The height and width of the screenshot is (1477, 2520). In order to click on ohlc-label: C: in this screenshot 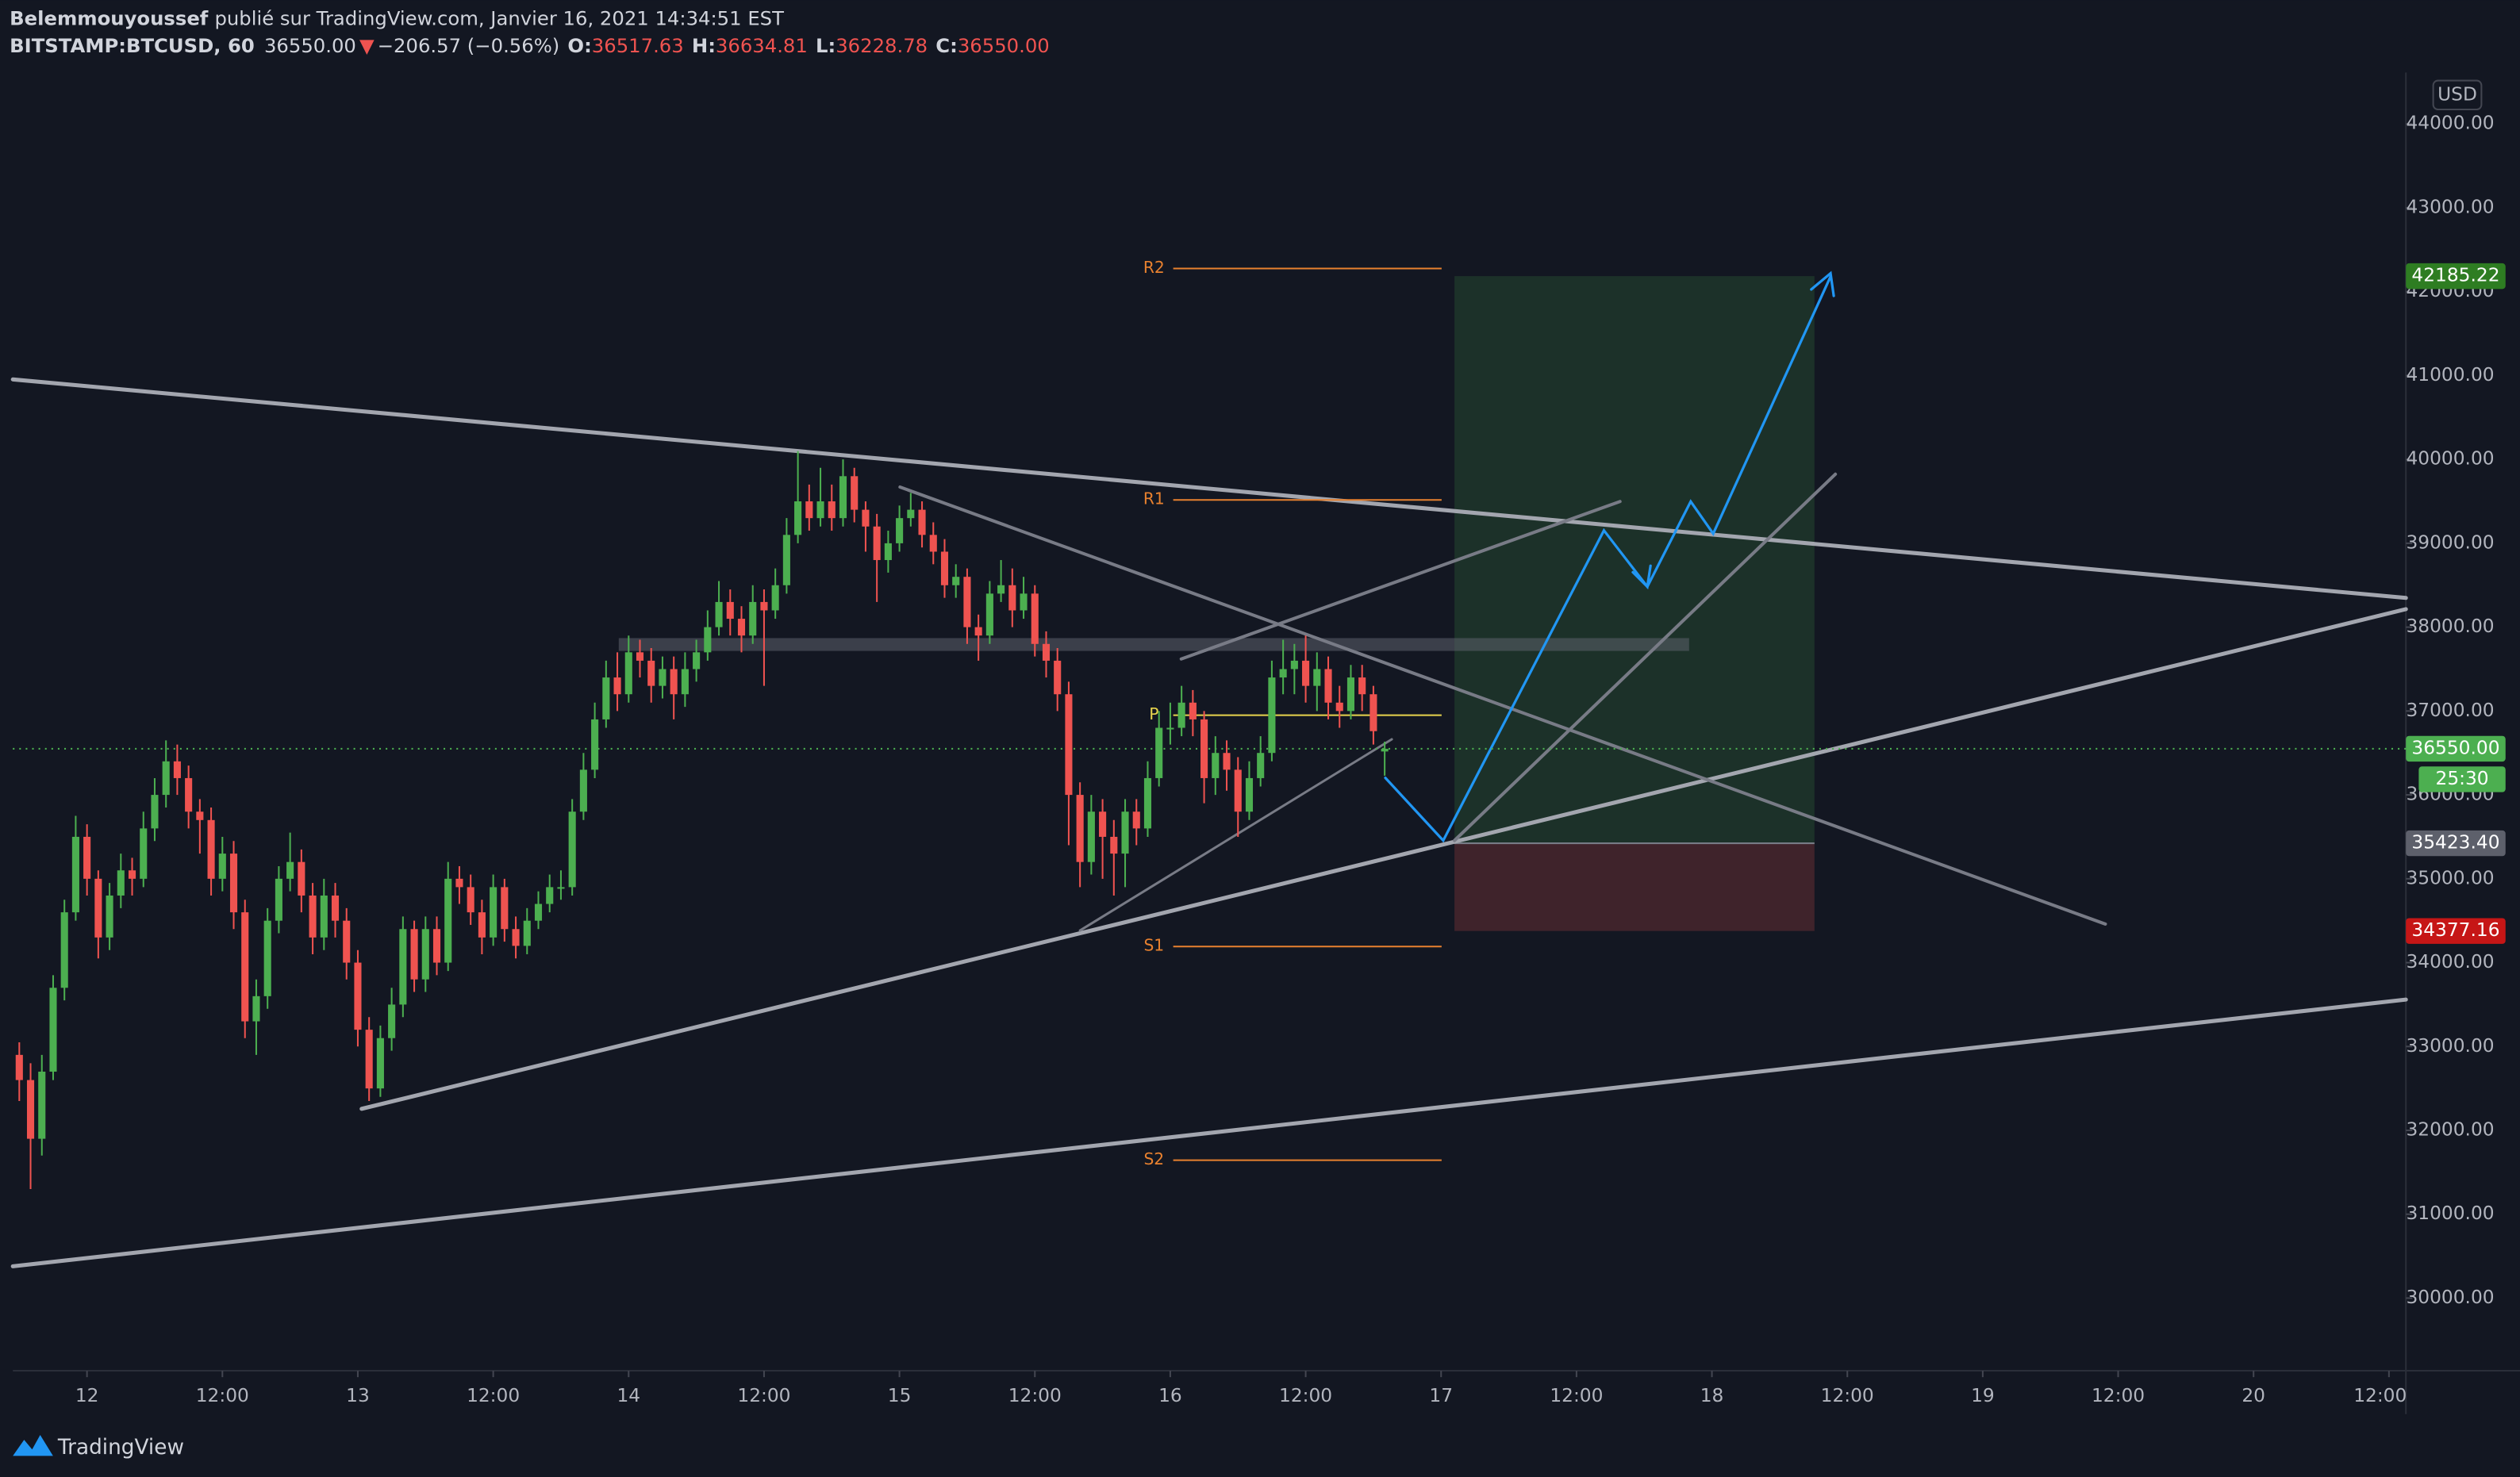, I will do `click(946, 45)`.